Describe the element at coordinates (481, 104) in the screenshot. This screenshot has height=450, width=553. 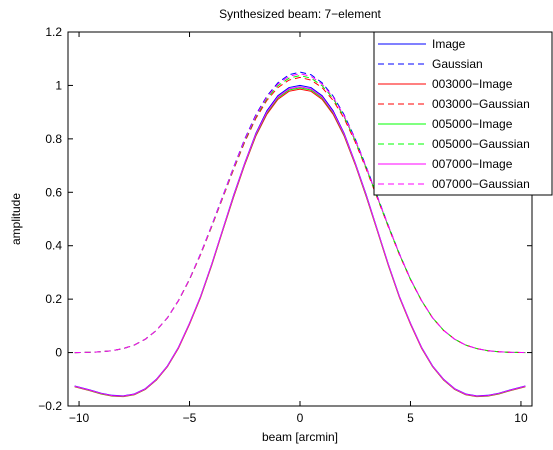
I see `legend-label-003000-gaussian: 003000−Gaussian` at that location.